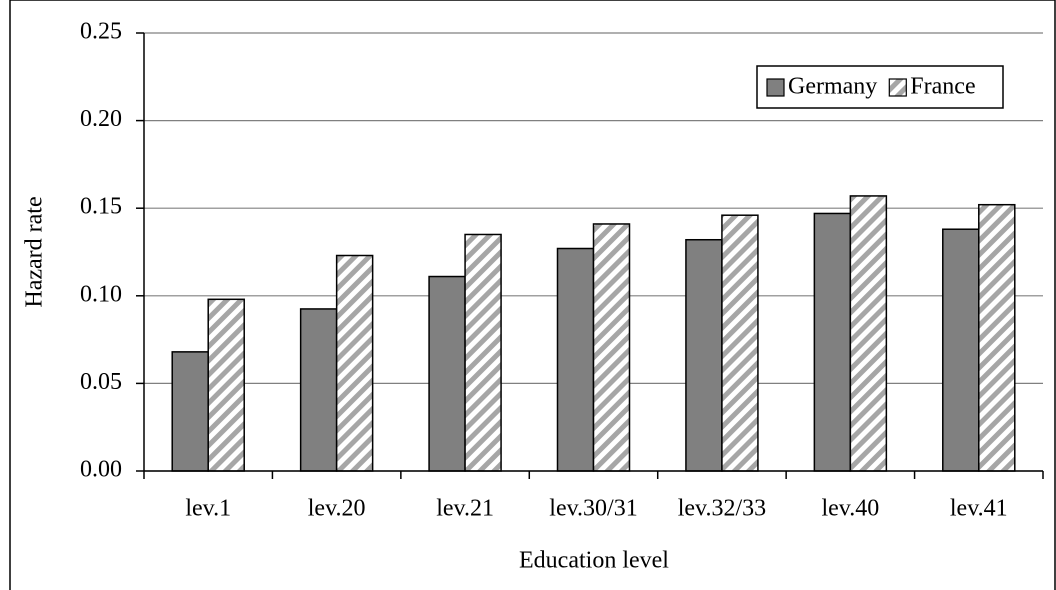  Describe the element at coordinates (101, 470) in the screenshot. I see `y-tick-label: 0.00` at that location.